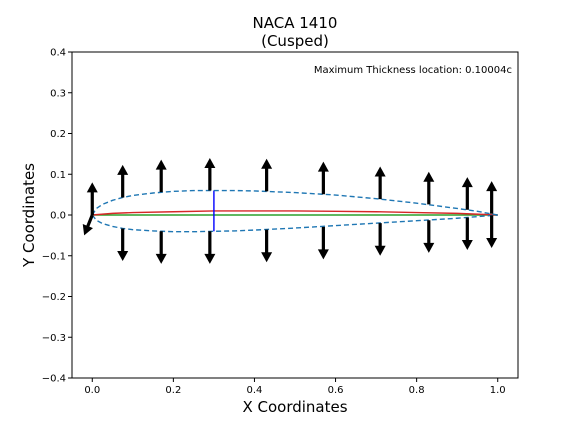 This screenshot has height=432, width=576. I want to click on lower-surface-line, so click(294, 223).